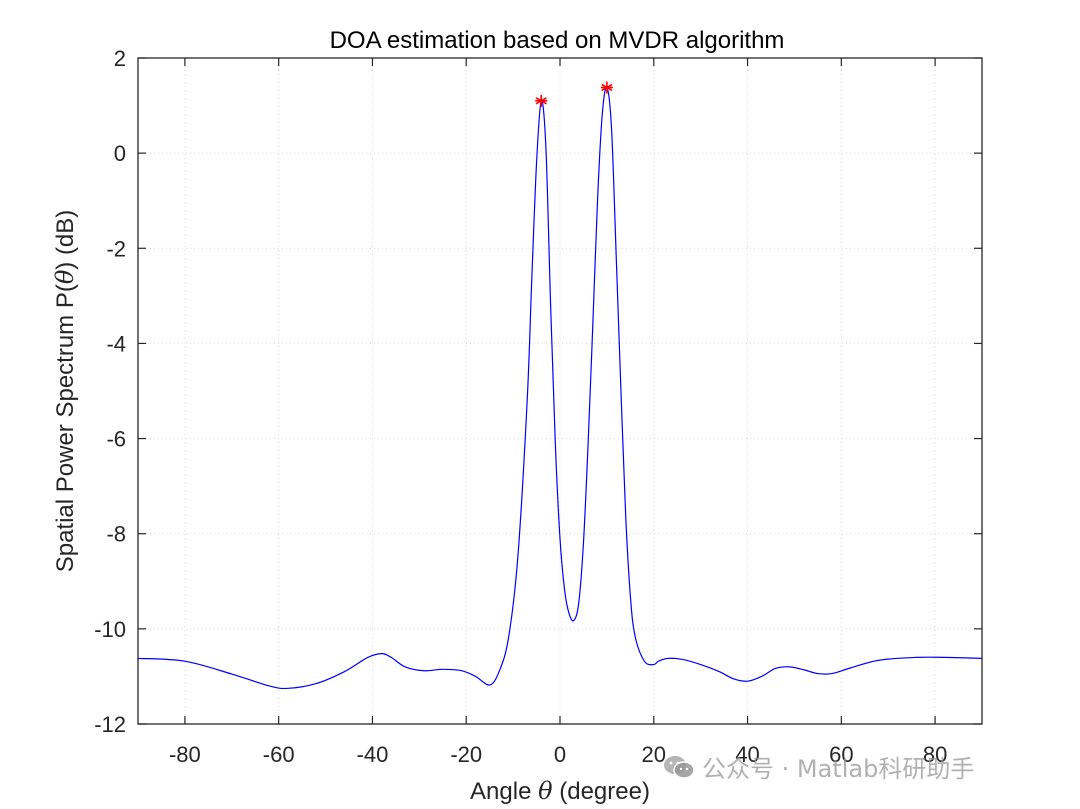 This screenshot has width=1080, height=809. Describe the element at coordinates (560, 791) in the screenshot. I see `x-axis-label: Angle θ (degree)` at that location.